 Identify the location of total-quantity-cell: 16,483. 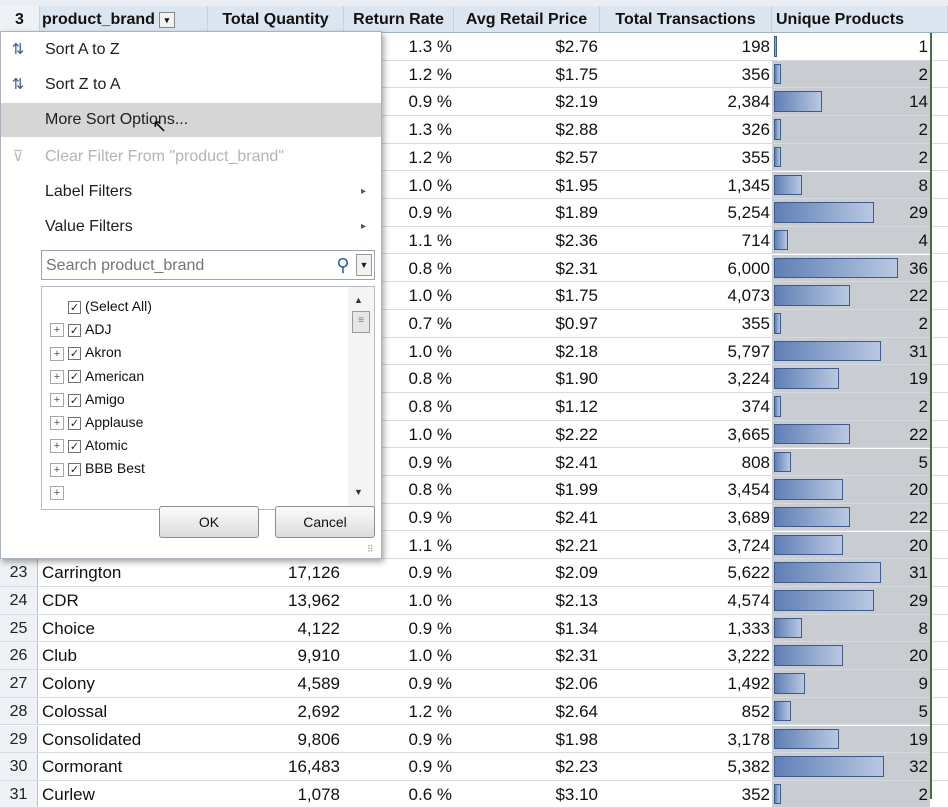
(314, 767).